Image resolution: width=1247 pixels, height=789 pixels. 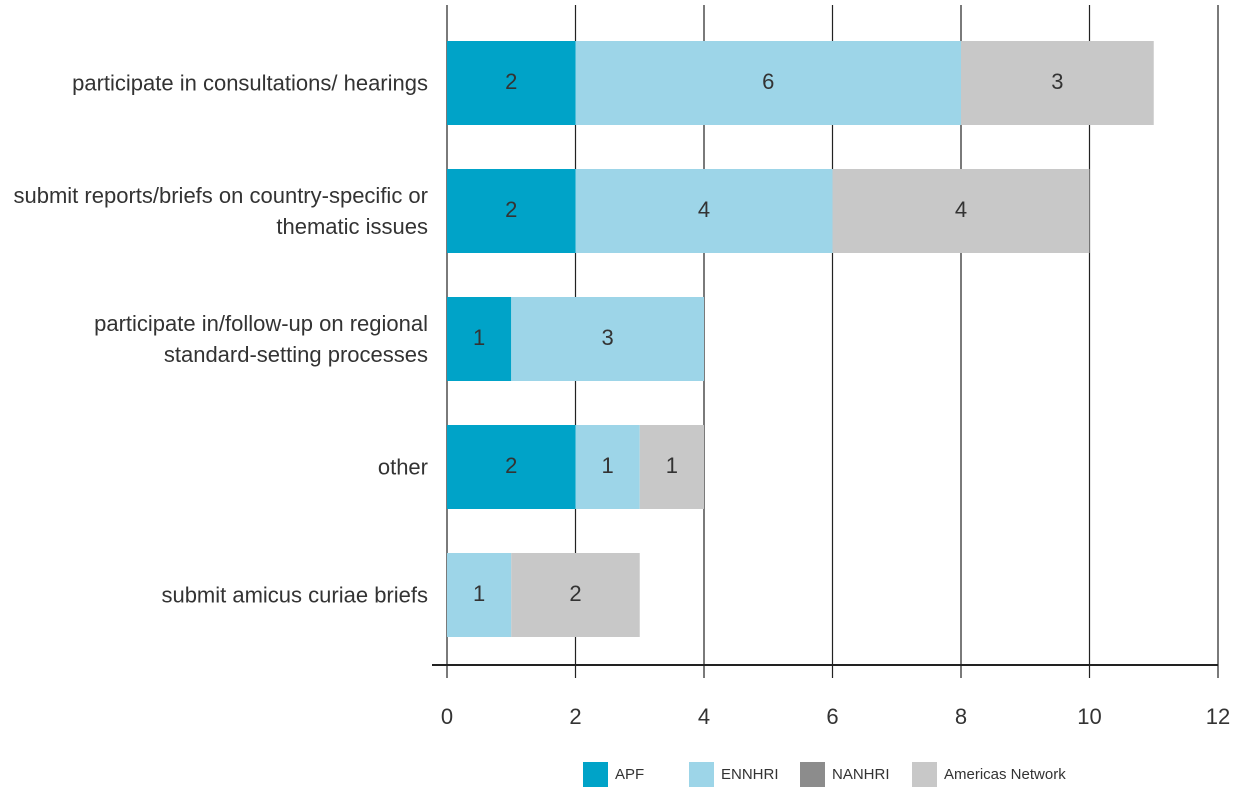 What do you see at coordinates (1005, 774) in the screenshot?
I see `legend-label: Americas Network` at bounding box center [1005, 774].